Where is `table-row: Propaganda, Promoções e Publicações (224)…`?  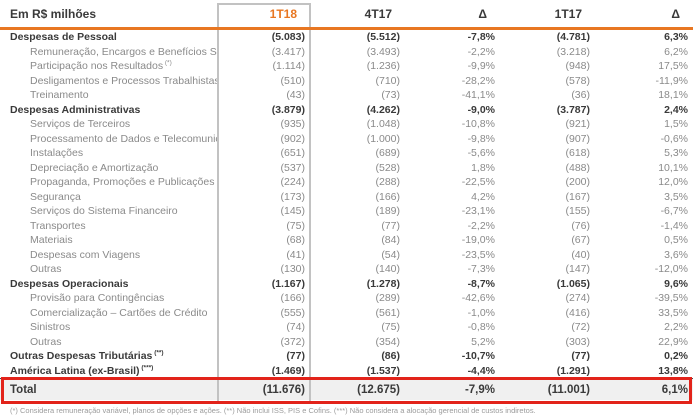 table-row: Propaganda, Promoções e Publicações (224)… is located at coordinates (346, 182).